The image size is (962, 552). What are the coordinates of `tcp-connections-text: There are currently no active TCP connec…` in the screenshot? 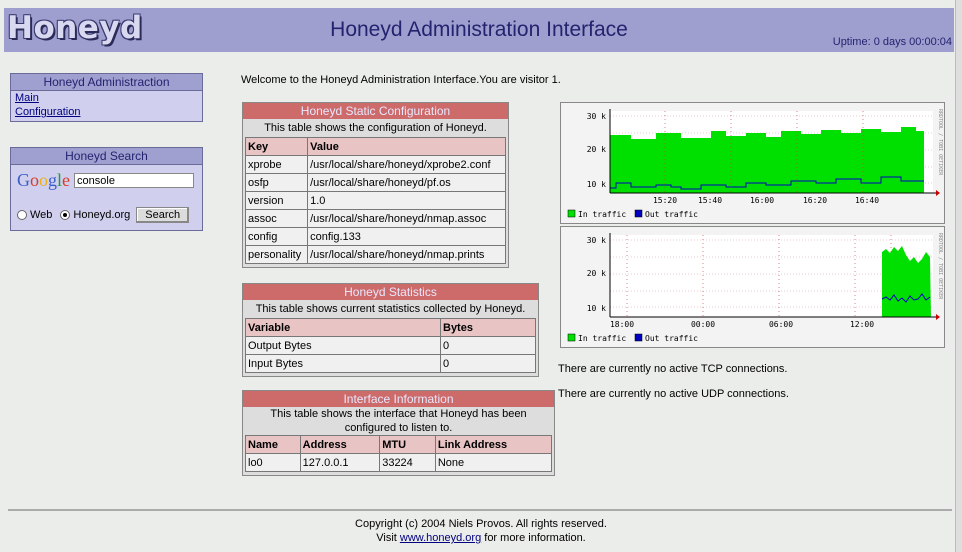 It's located at (673, 369).